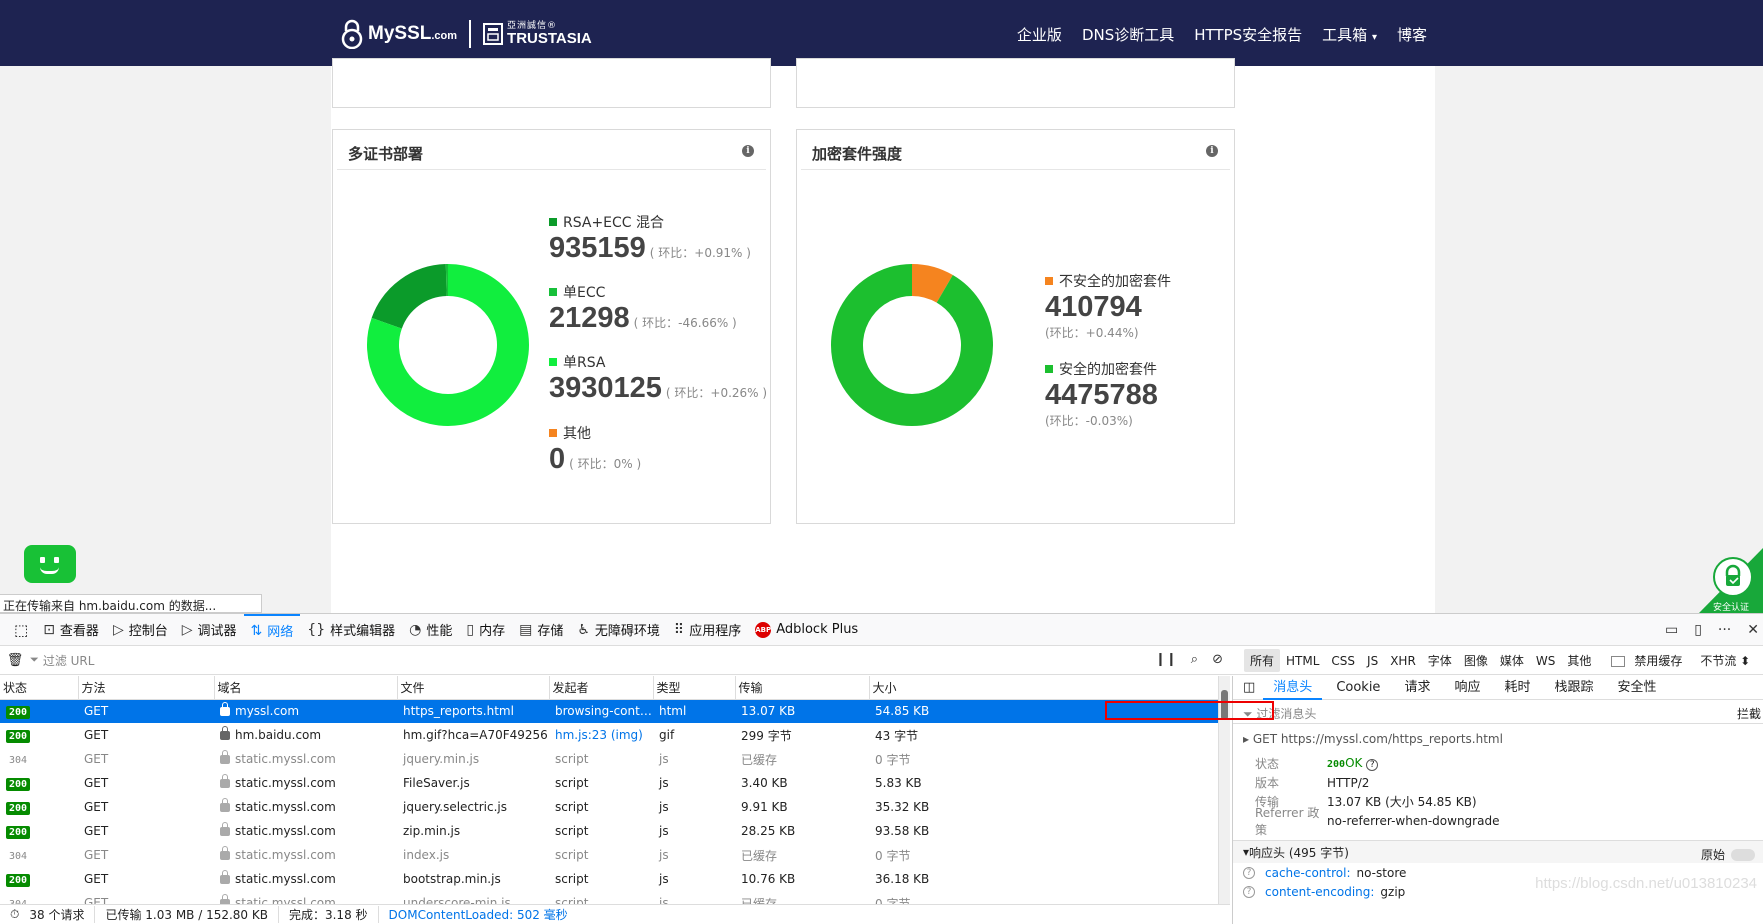  What do you see at coordinates (278, 735) in the screenshot?
I see `domain: hm.baidu.com` at bounding box center [278, 735].